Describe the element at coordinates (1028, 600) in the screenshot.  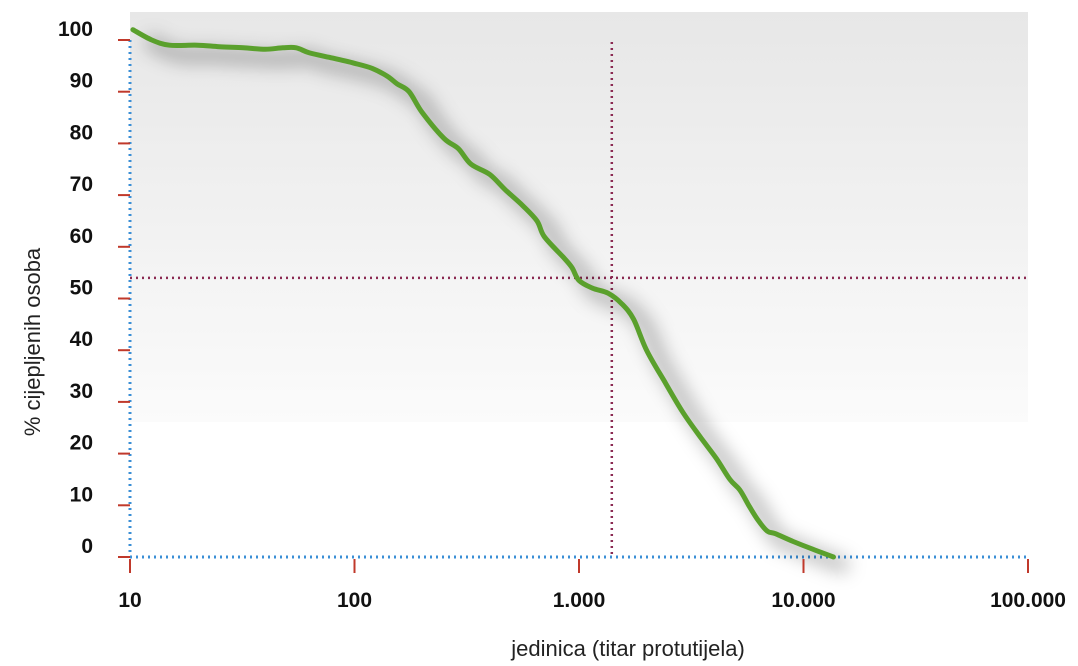
I see `x-tick-label: 100.000` at that location.